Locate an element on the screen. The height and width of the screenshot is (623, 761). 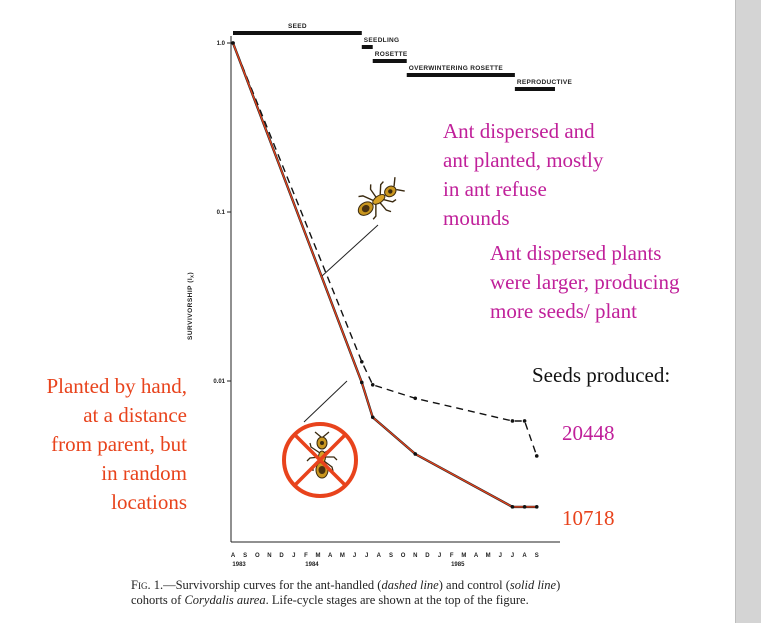
pointer-line-solid is located at coordinates (325, 401).